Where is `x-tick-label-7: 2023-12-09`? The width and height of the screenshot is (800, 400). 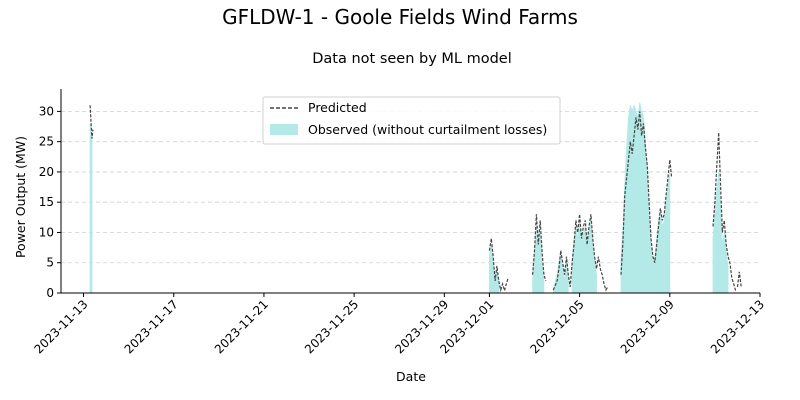 x-tick-label-7: 2023-12-09 is located at coordinates (647, 326).